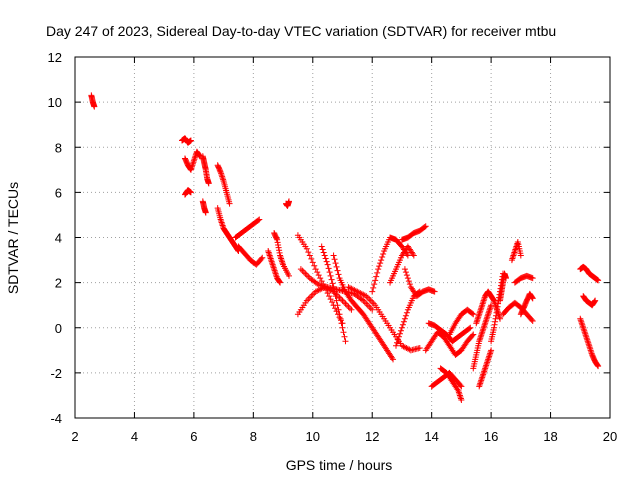 The height and width of the screenshot is (480, 640). What do you see at coordinates (228, 230) in the screenshot?
I see `series-arc-h` at bounding box center [228, 230].